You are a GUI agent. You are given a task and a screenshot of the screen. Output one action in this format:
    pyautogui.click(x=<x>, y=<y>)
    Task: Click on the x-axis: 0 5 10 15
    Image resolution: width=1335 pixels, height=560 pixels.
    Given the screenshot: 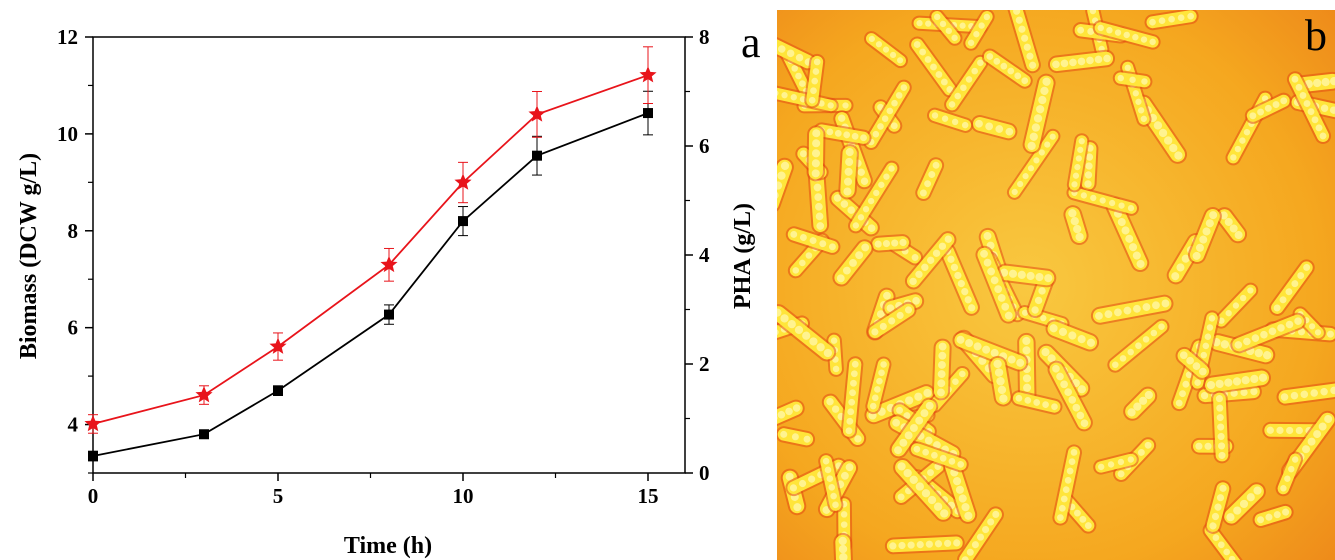 What is the action you would take?
    pyautogui.click(x=373, y=490)
    